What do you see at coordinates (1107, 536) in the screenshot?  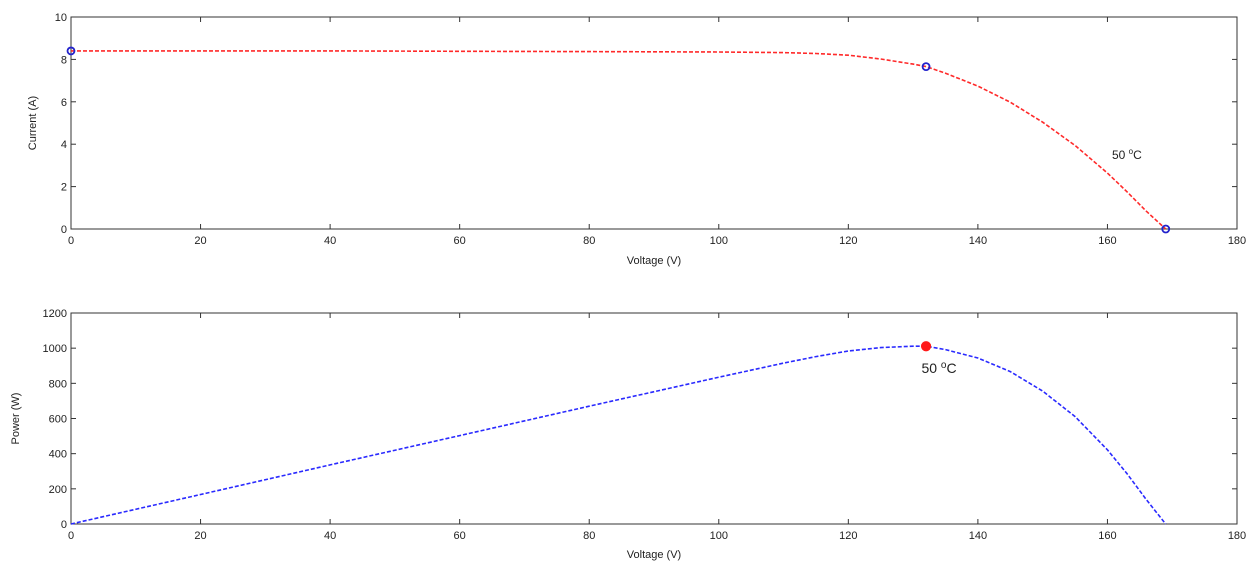 I see `power-xtick-label: 160` at bounding box center [1107, 536].